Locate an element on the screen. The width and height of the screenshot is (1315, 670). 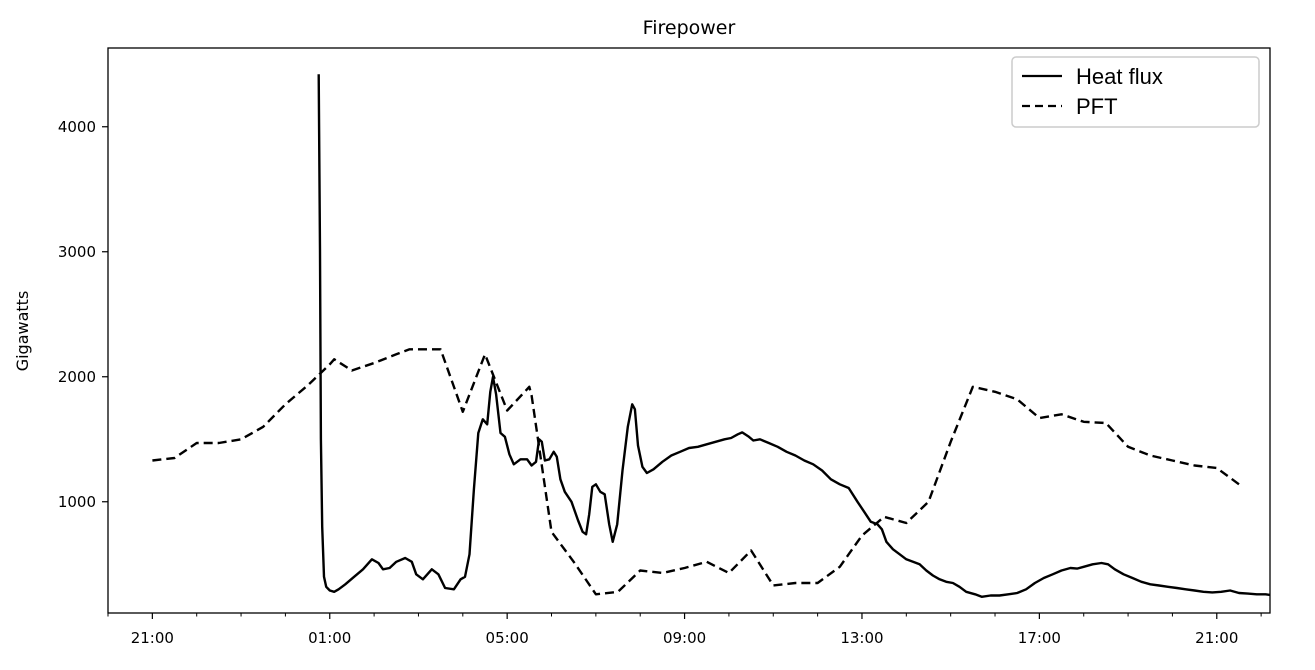
y-tick-label: 3000 is located at coordinates (77, 252).